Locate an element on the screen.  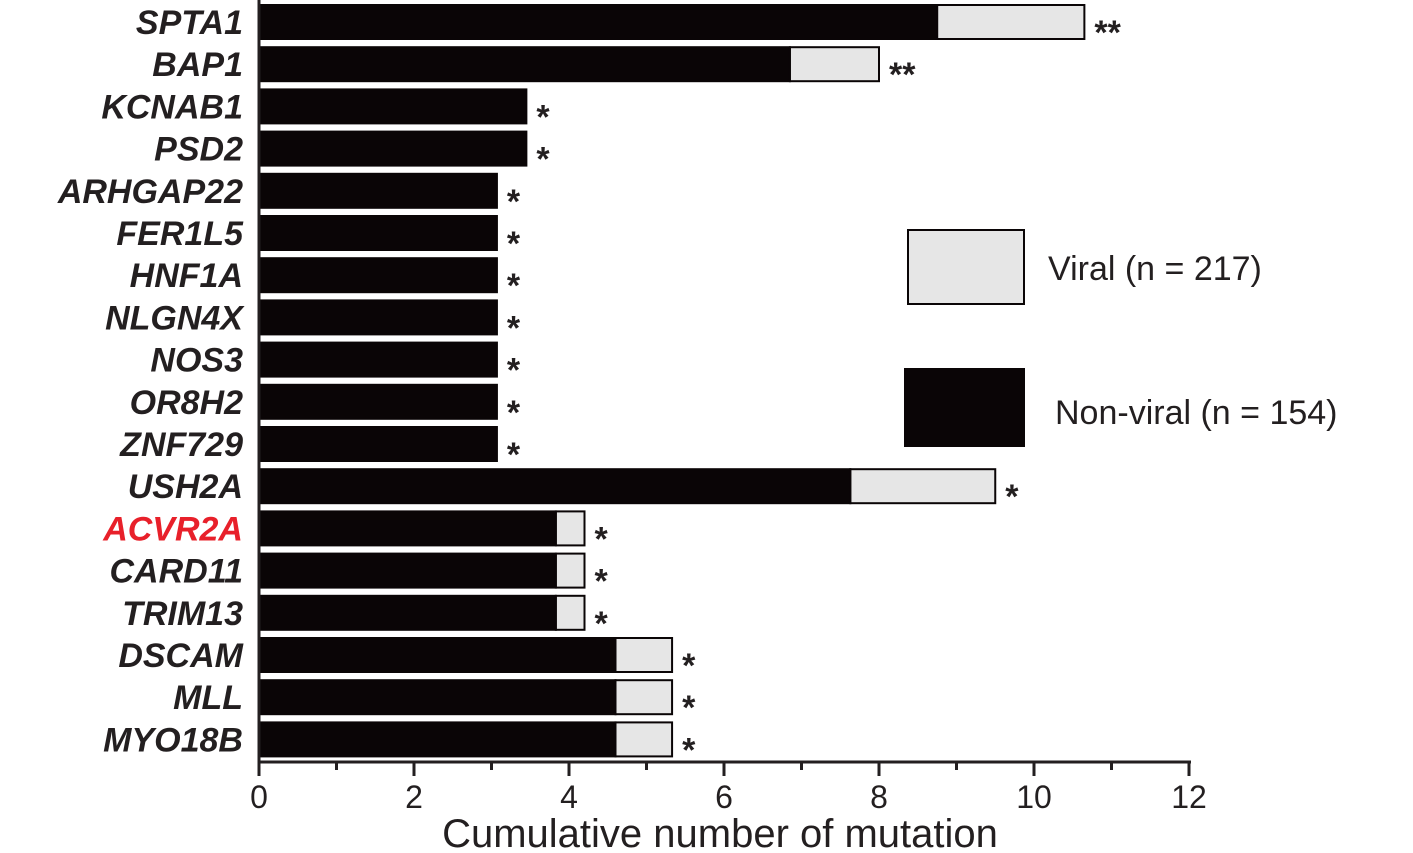
x-tick-label: 2 is located at coordinates (414, 797).